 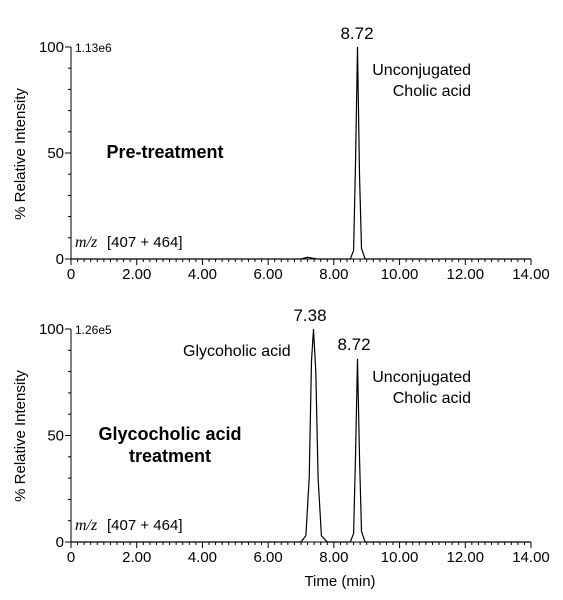 What do you see at coordinates (93, 48) in the screenshot?
I see `intensity-scale: 1.13e6` at bounding box center [93, 48].